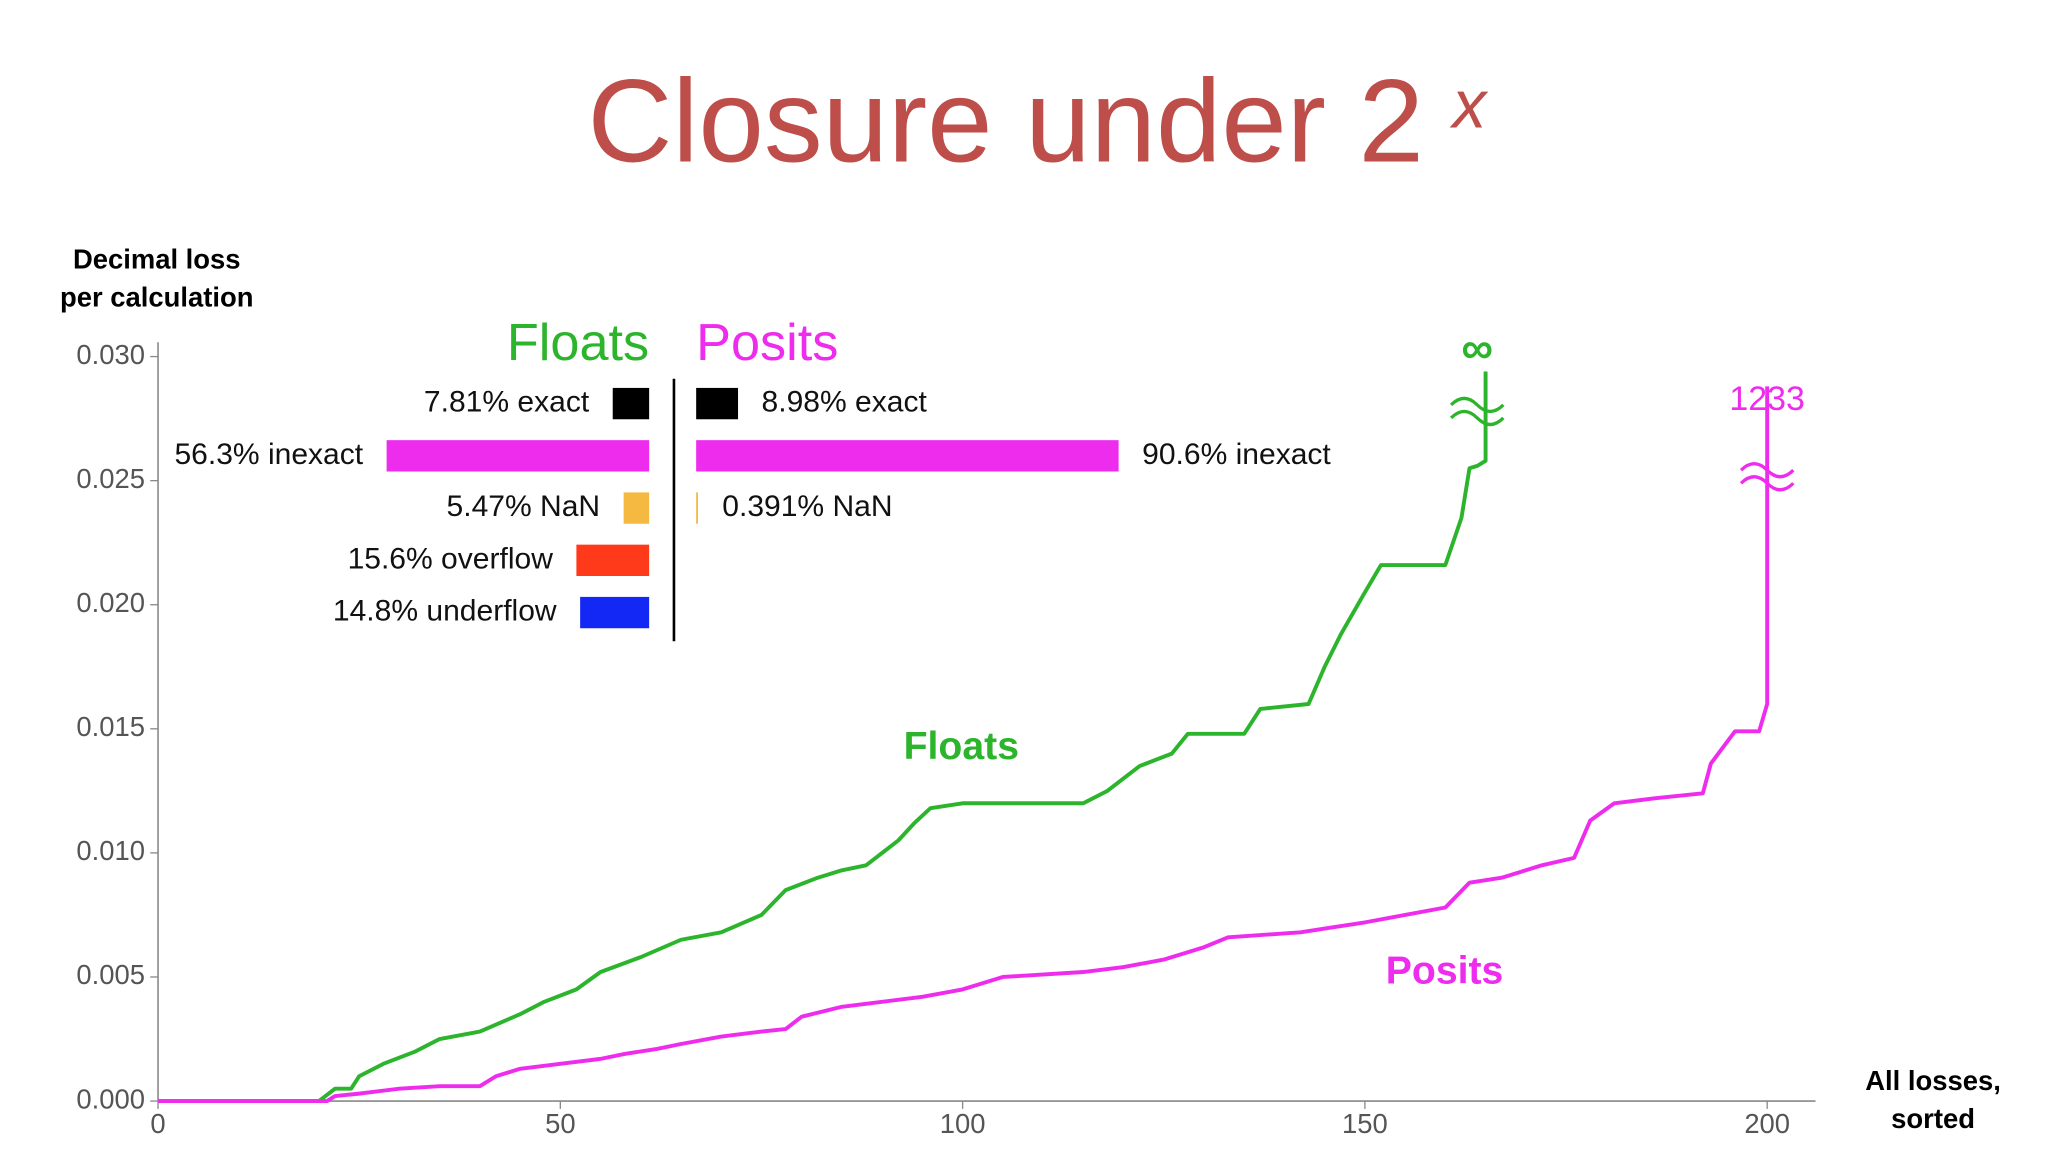 This screenshot has width=2048, height=1152. Describe the element at coordinates (445, 611) in the screenshot. I see `breakdown-label: 14.8% underflow` at that location.